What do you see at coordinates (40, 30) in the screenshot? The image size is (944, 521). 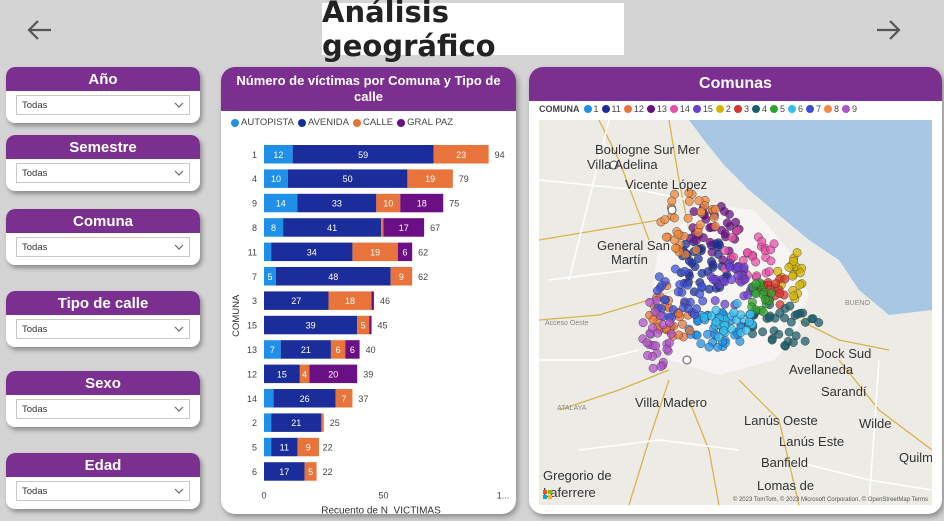 I see `back-button` at bounding box center [40, 30].